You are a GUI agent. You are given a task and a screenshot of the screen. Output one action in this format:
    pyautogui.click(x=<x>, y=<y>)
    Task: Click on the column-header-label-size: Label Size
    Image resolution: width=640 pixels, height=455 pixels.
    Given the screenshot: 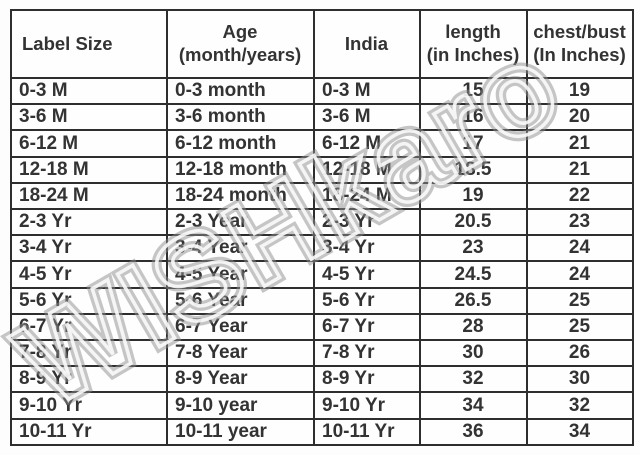 What is the action you would take?
    pyautogui.click(x=89, y=44)
    